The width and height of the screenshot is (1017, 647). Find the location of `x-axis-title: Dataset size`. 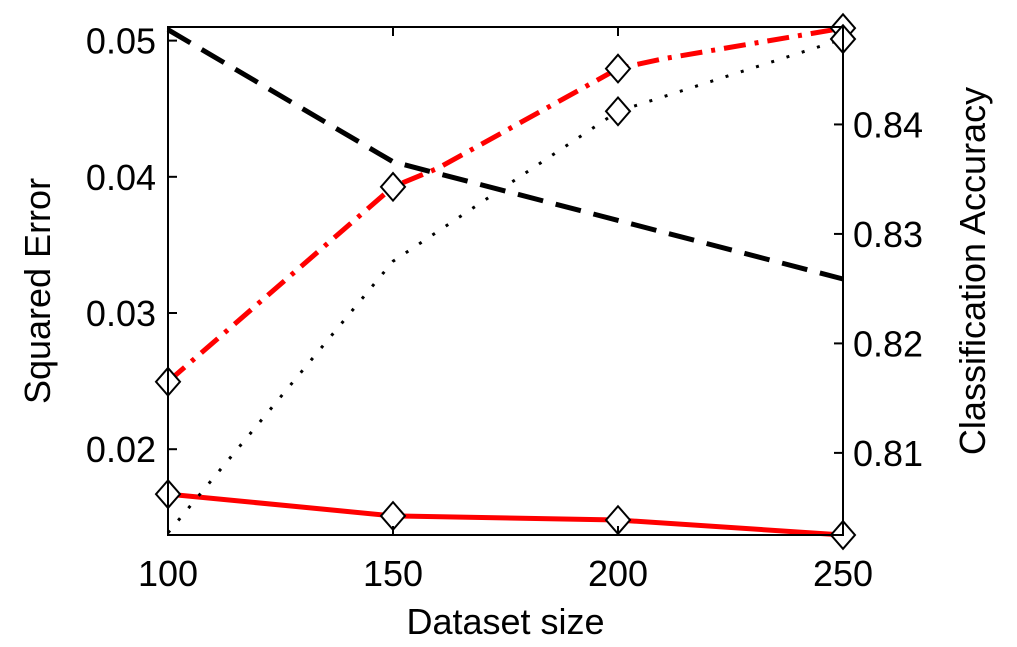

x-axis-title: Dataset size is located at coordinates (505, 621).